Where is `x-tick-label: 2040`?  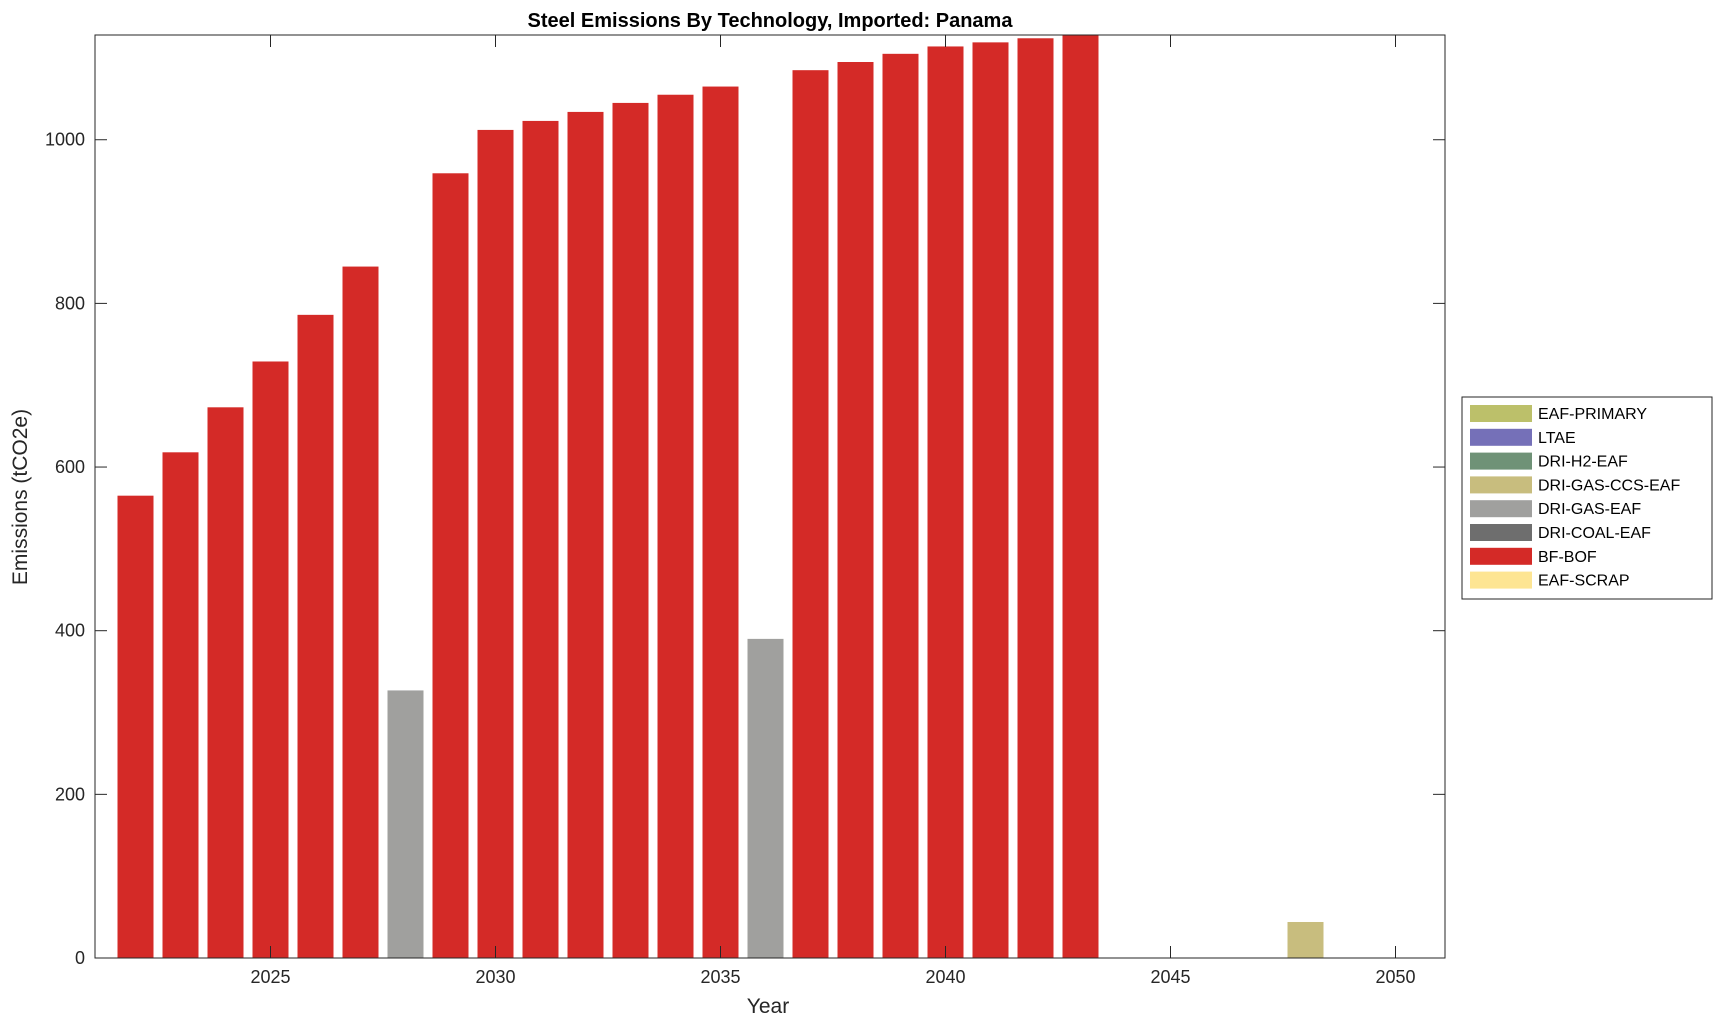
x-tick-label: 2040 is located at coordinates (945, 977).